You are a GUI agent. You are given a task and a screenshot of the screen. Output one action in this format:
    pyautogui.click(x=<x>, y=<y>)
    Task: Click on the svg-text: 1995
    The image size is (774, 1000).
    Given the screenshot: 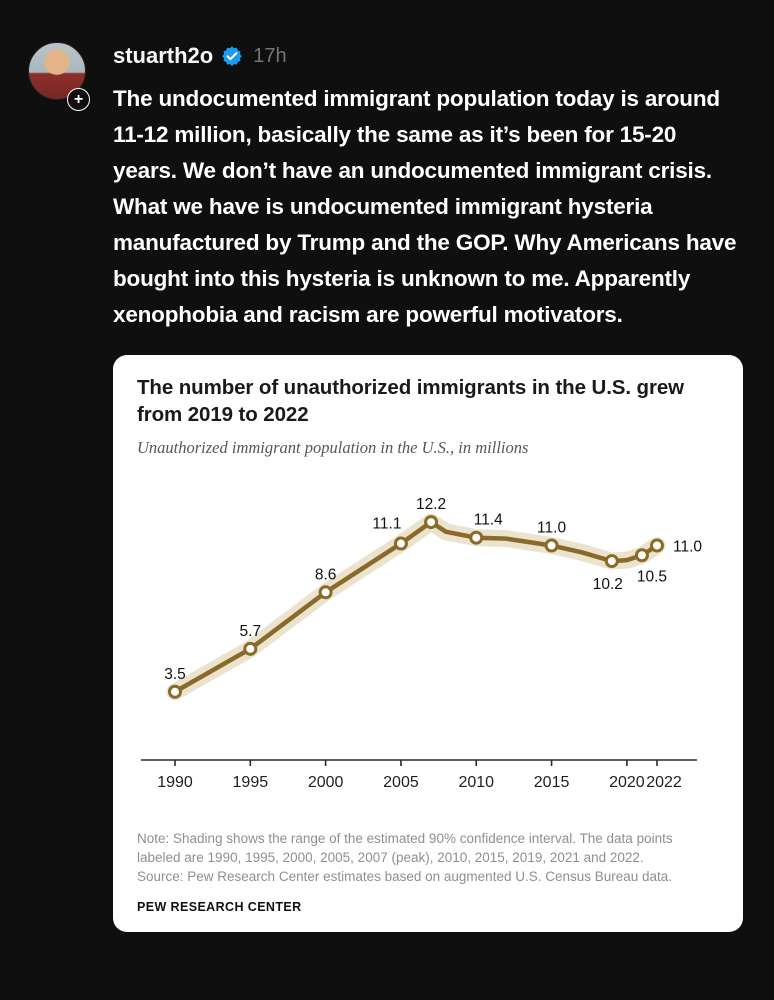 What is the action you would take?
    pyautogui.click(x=251, y=782)
    